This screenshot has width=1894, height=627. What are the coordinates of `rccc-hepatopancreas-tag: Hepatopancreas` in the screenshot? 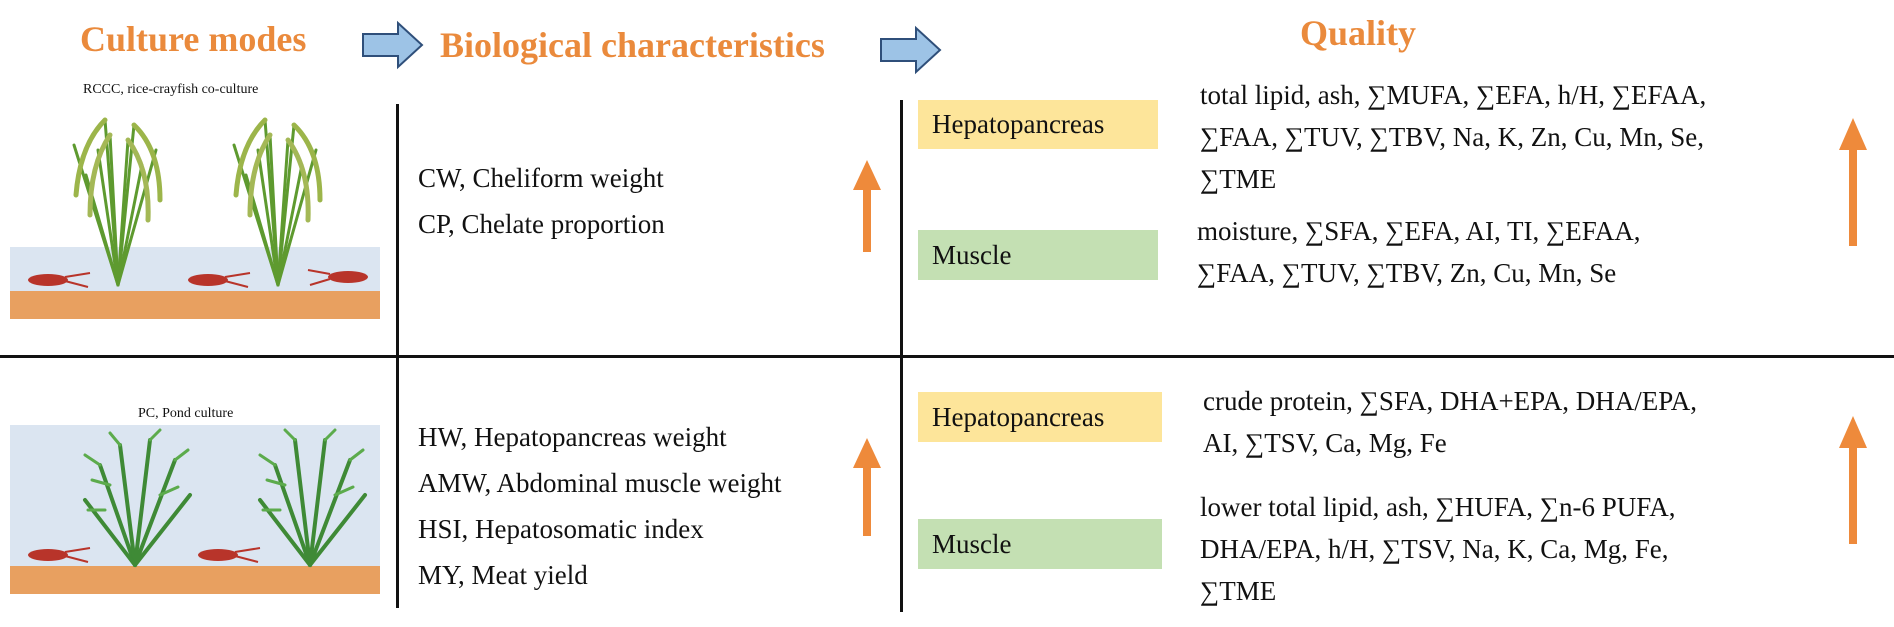 It's located at (1038, 124).